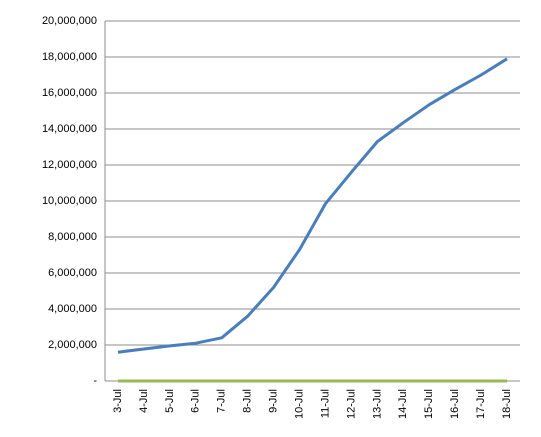  Describe the element at coordinates (69, 129) in the screenshot. I see `y-tick-label: 14,000,000` at that location.